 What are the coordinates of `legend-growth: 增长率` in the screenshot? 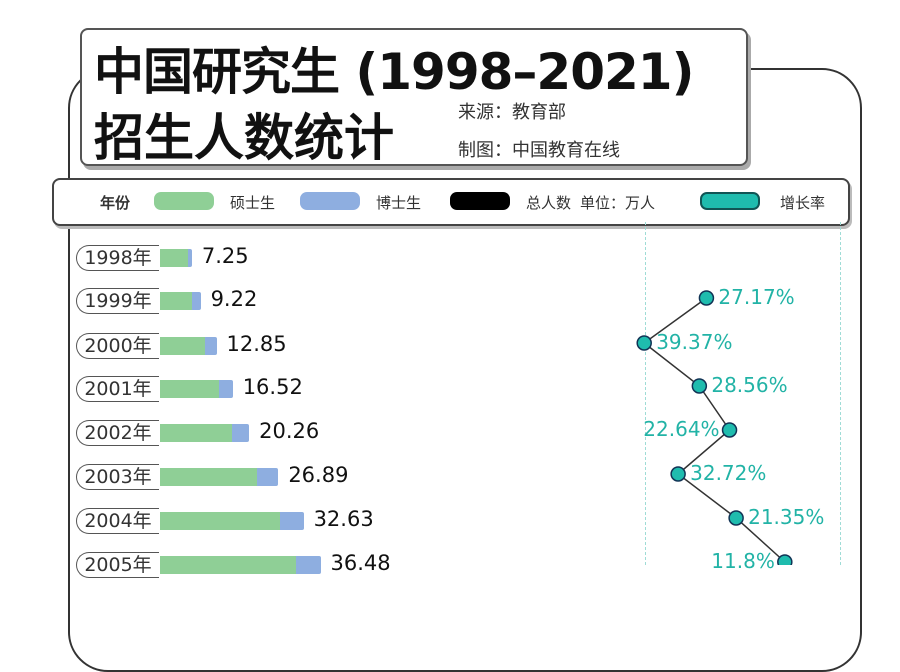 It's located at (803, 203).